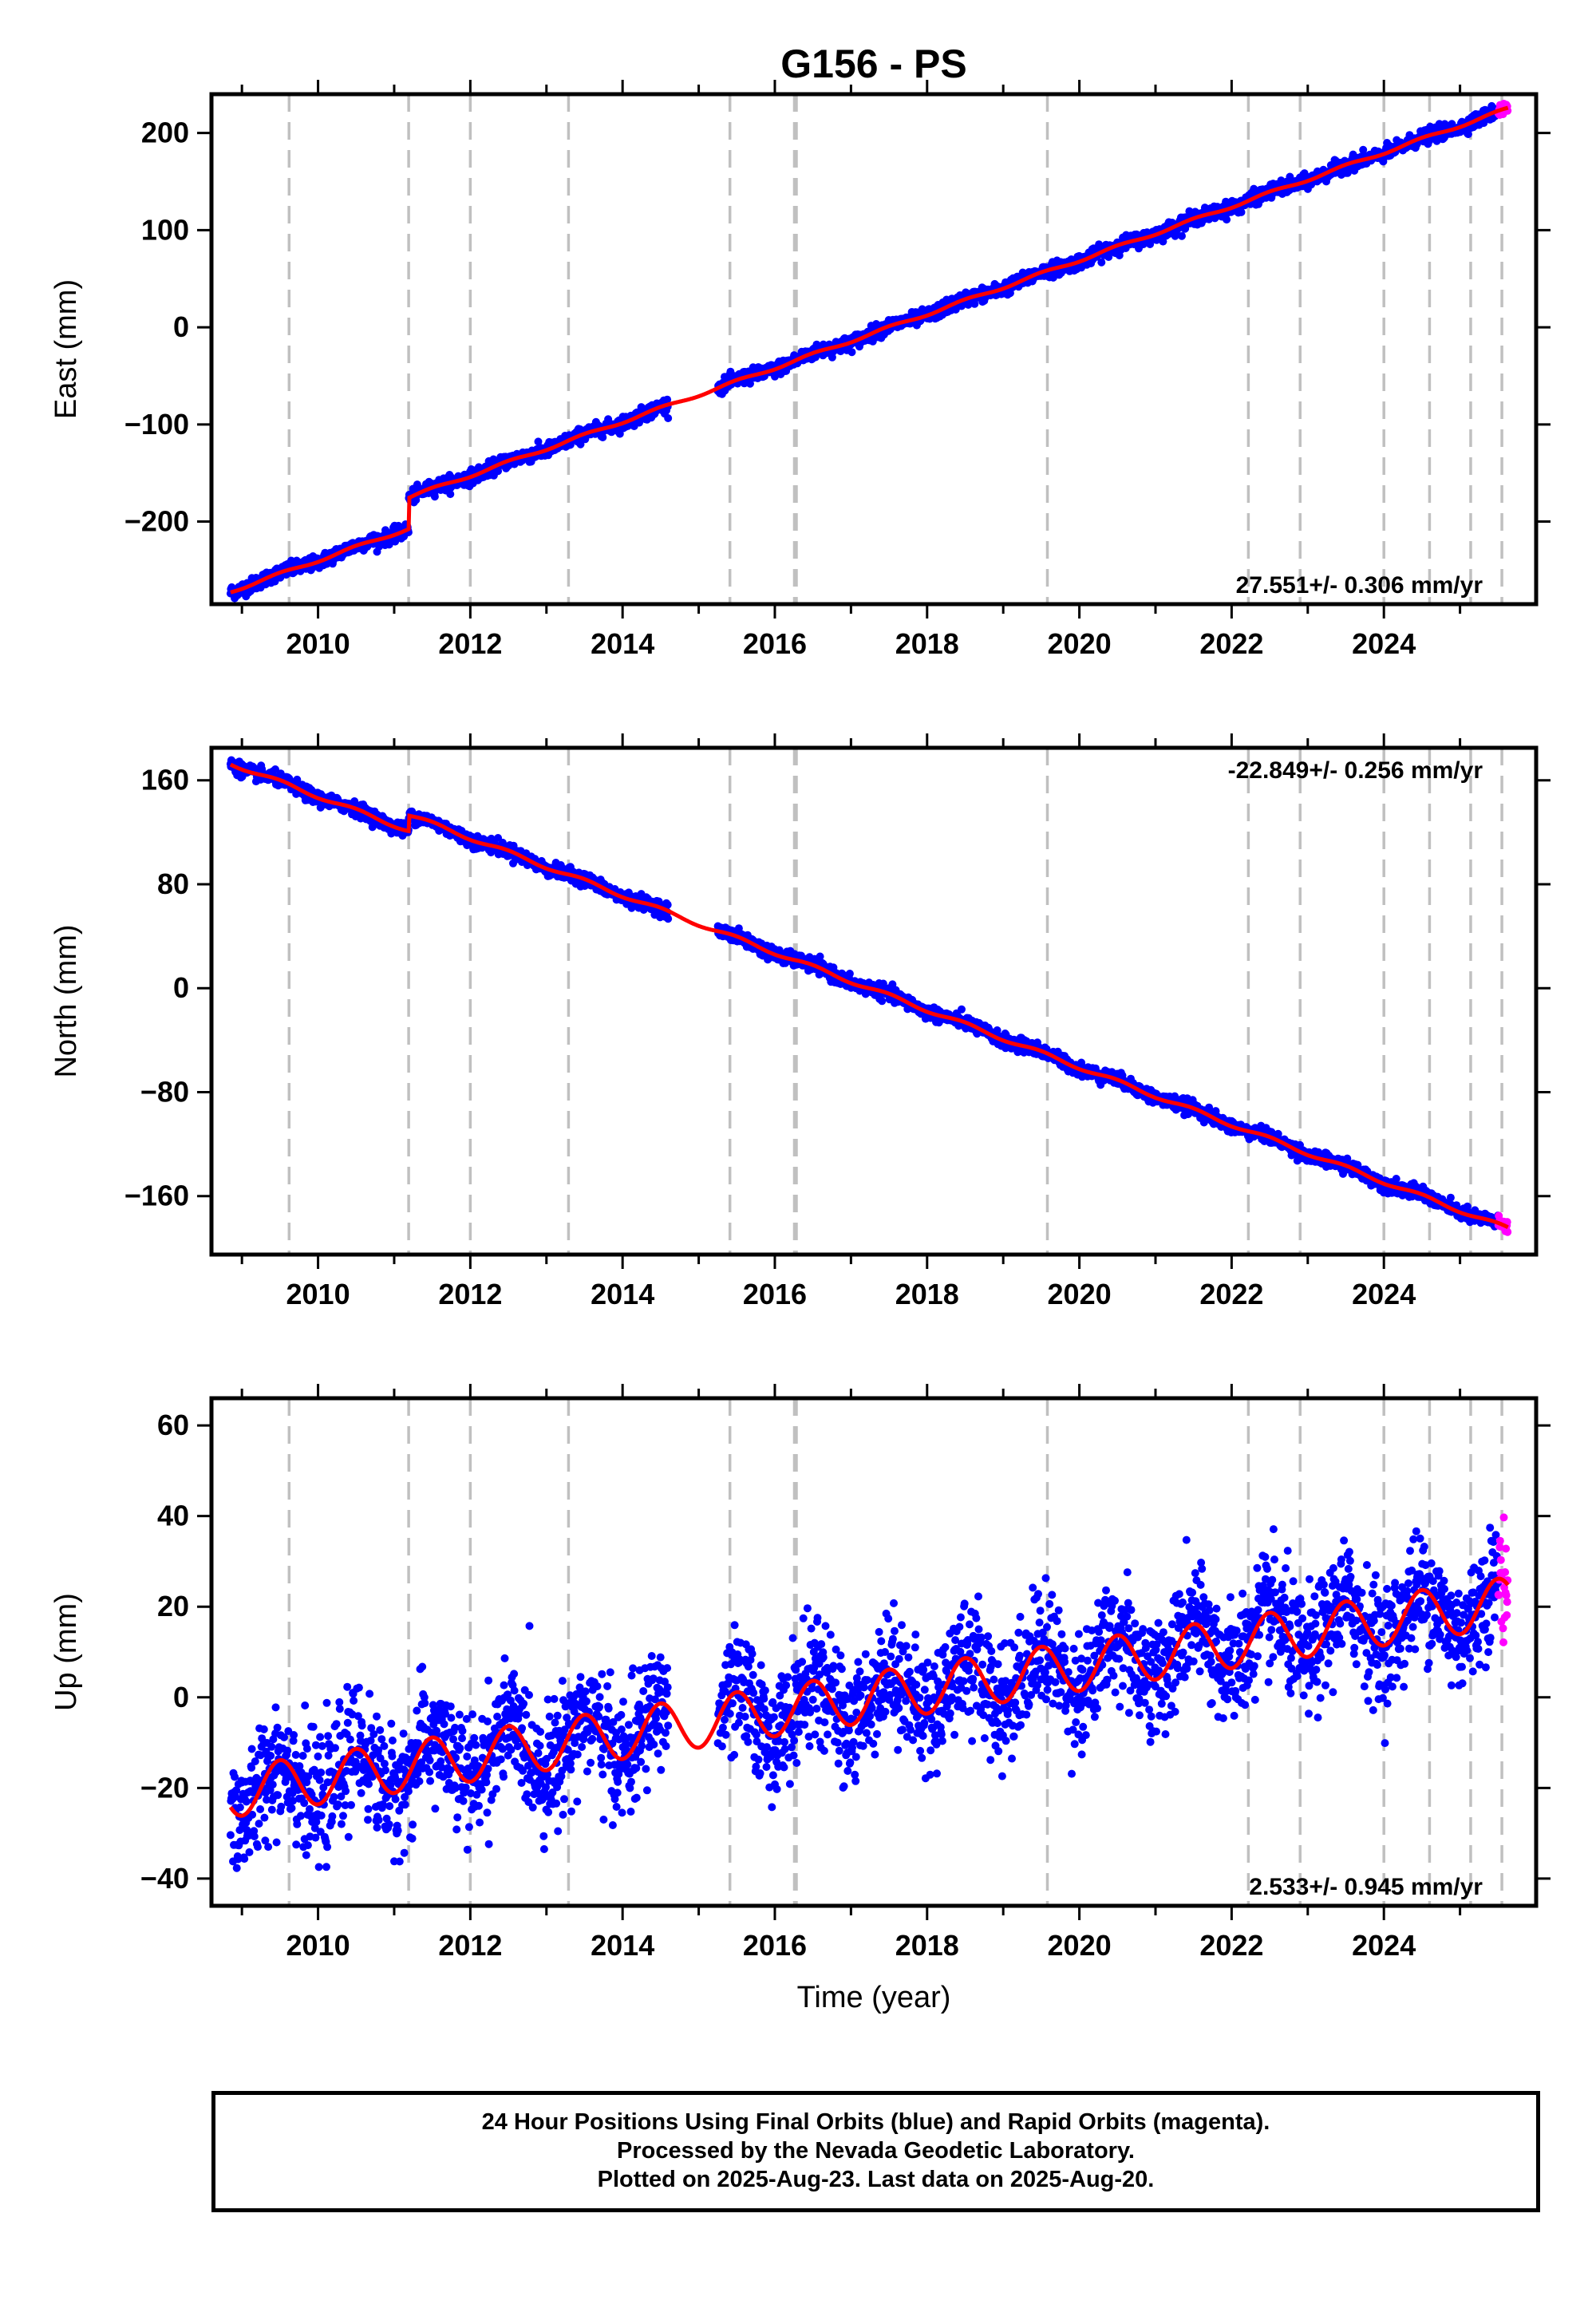  I want to click on y-tick-label: 0, so click(181, 326).